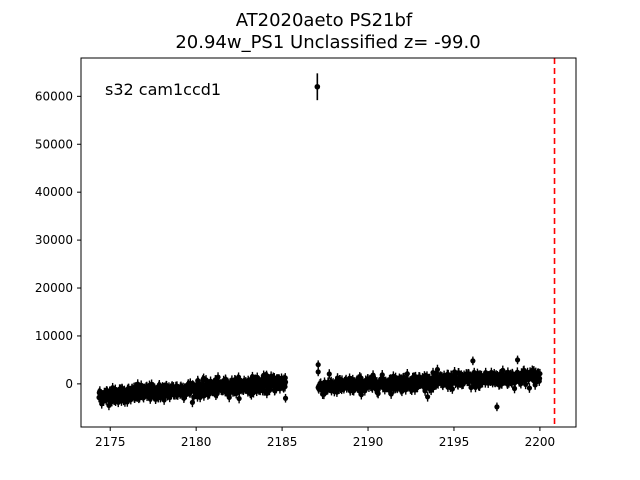 The image size is (640, 480). What do you see at coordinates (317, 86) in the screenshot?
I see `outlier-point` at bounding box center [317, 86].